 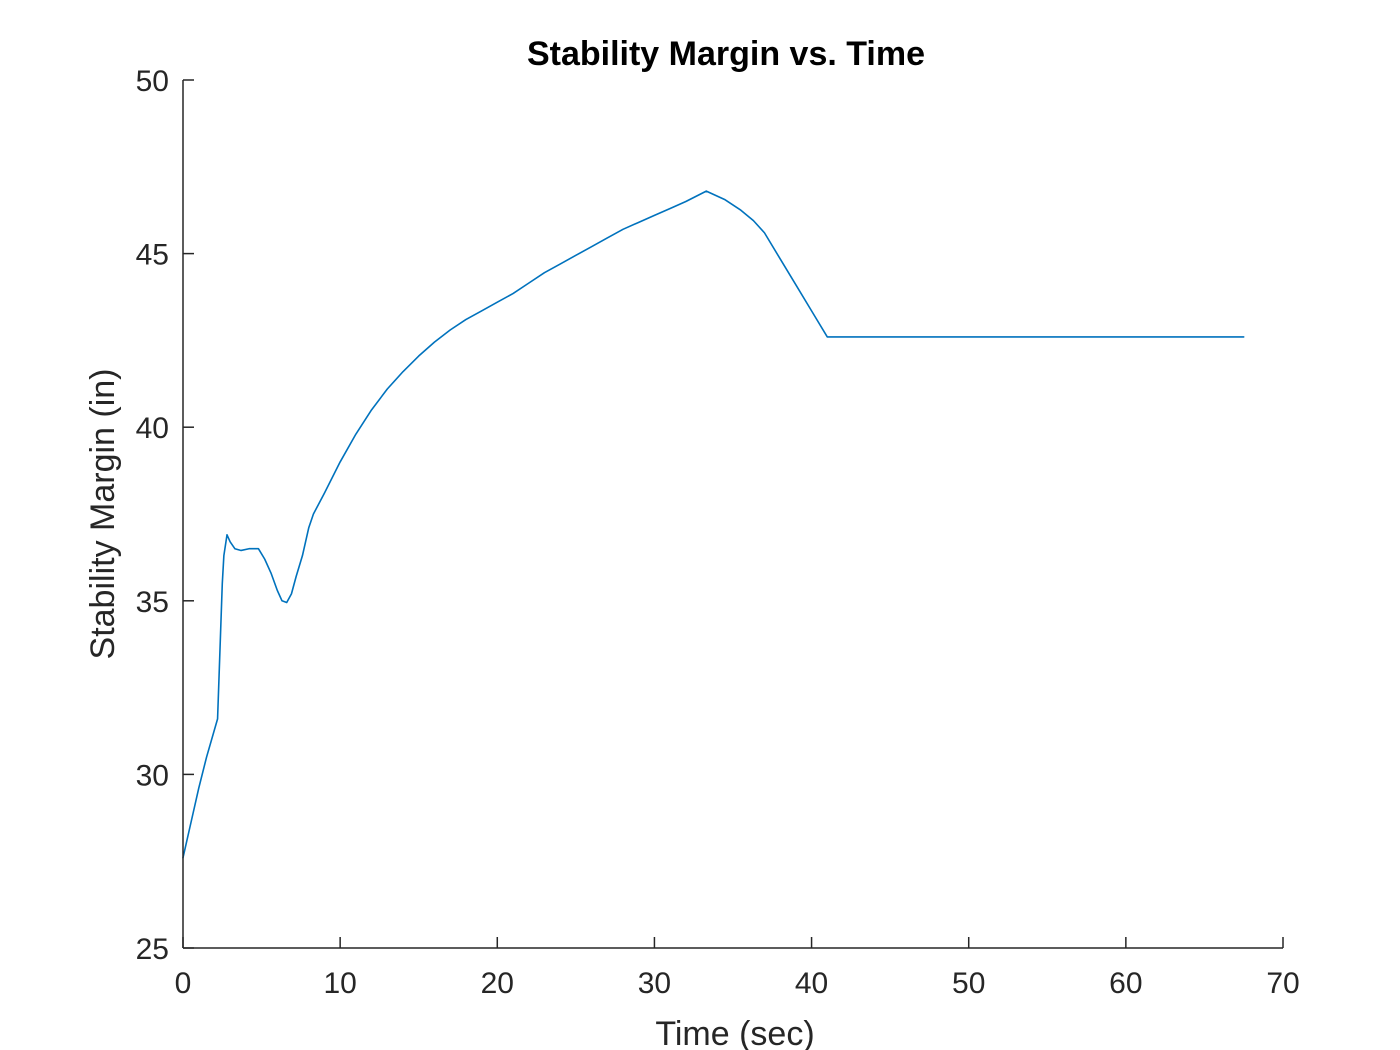 I want to click on x-tick-label: 40, so click(x=811, y=983).